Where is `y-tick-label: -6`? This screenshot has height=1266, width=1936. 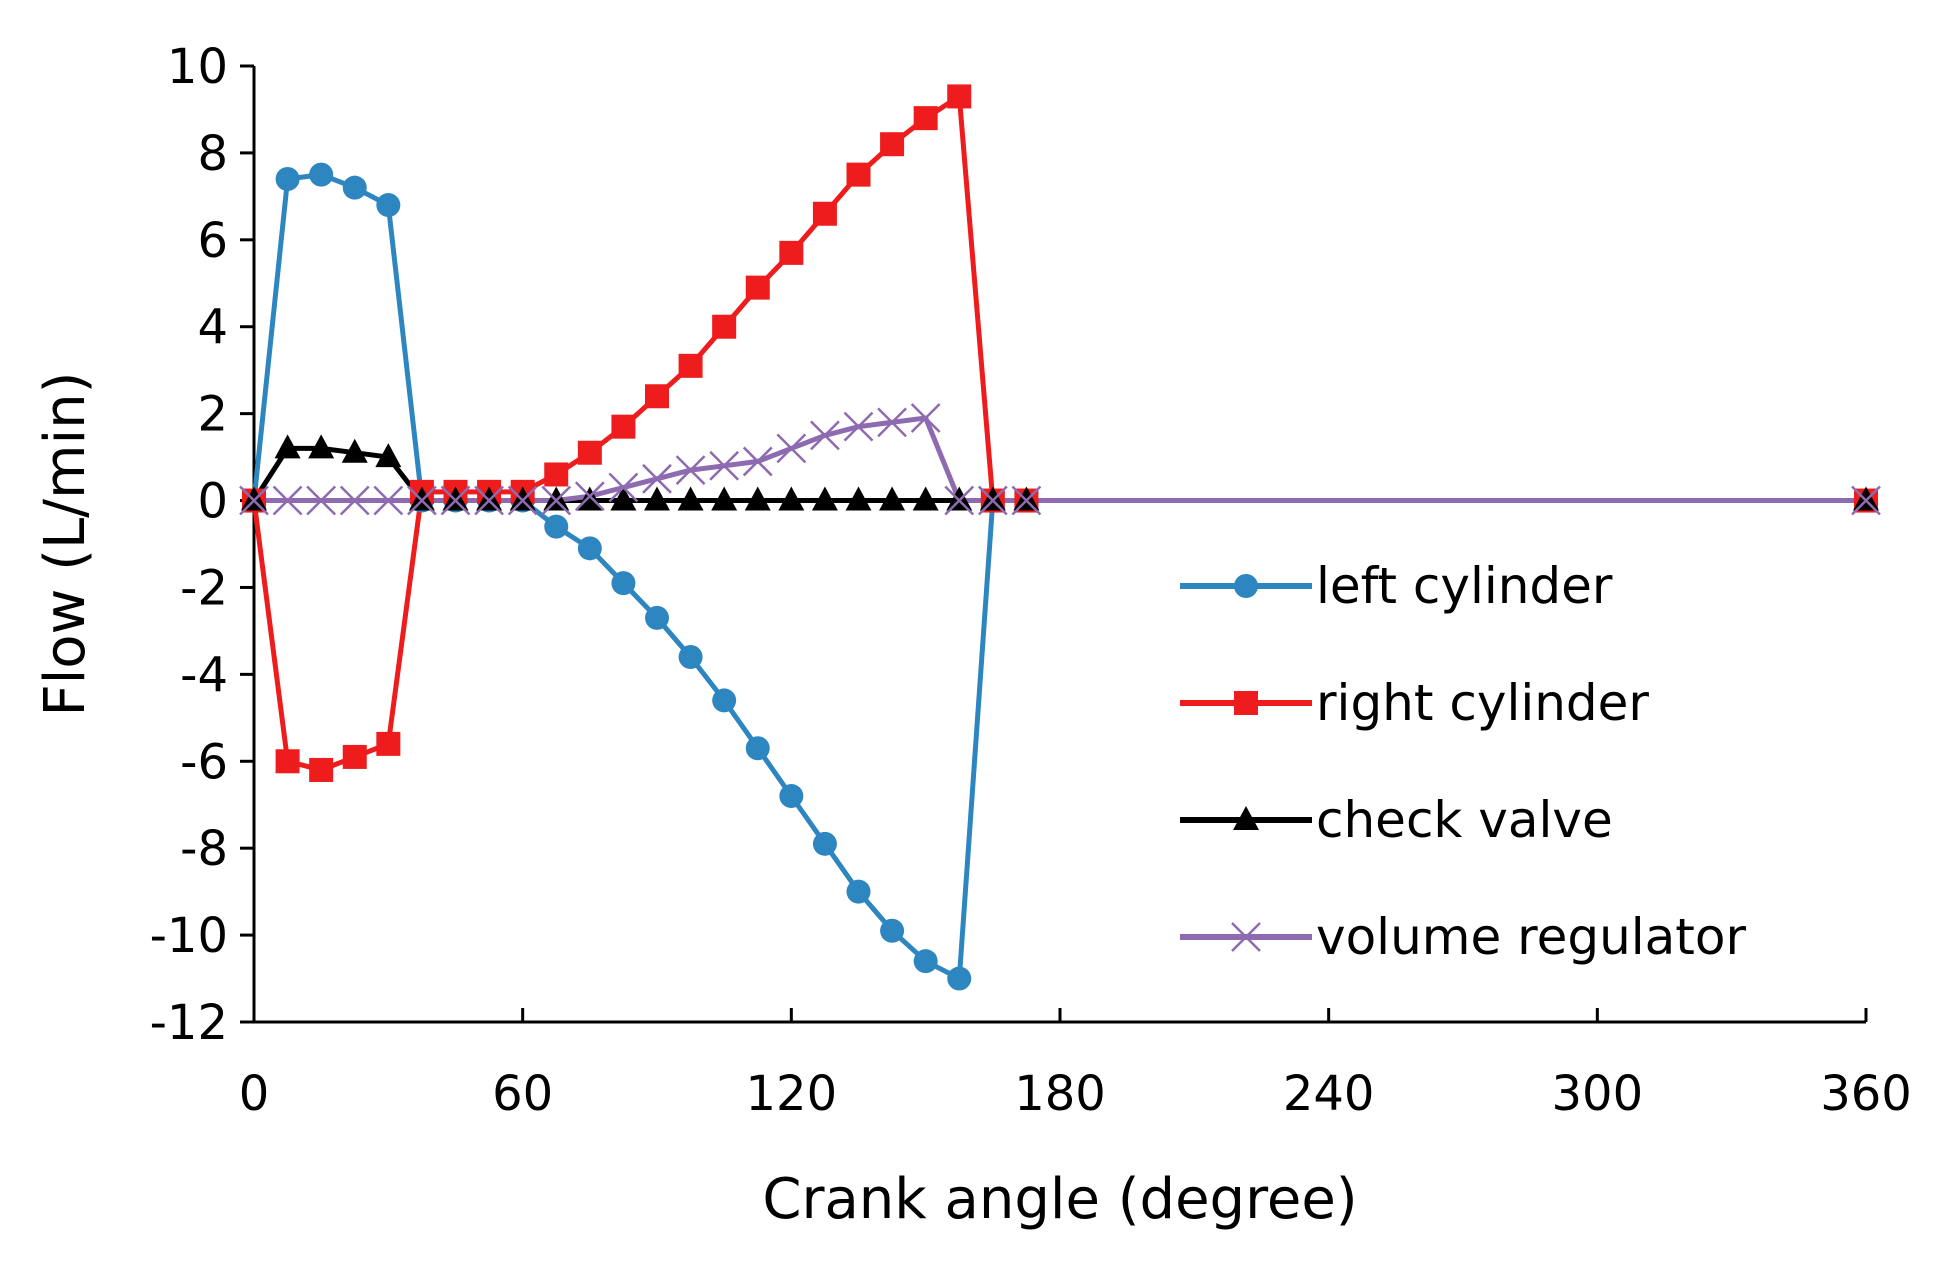 y-tick-label: -6 is located at coordinates (204, 762).